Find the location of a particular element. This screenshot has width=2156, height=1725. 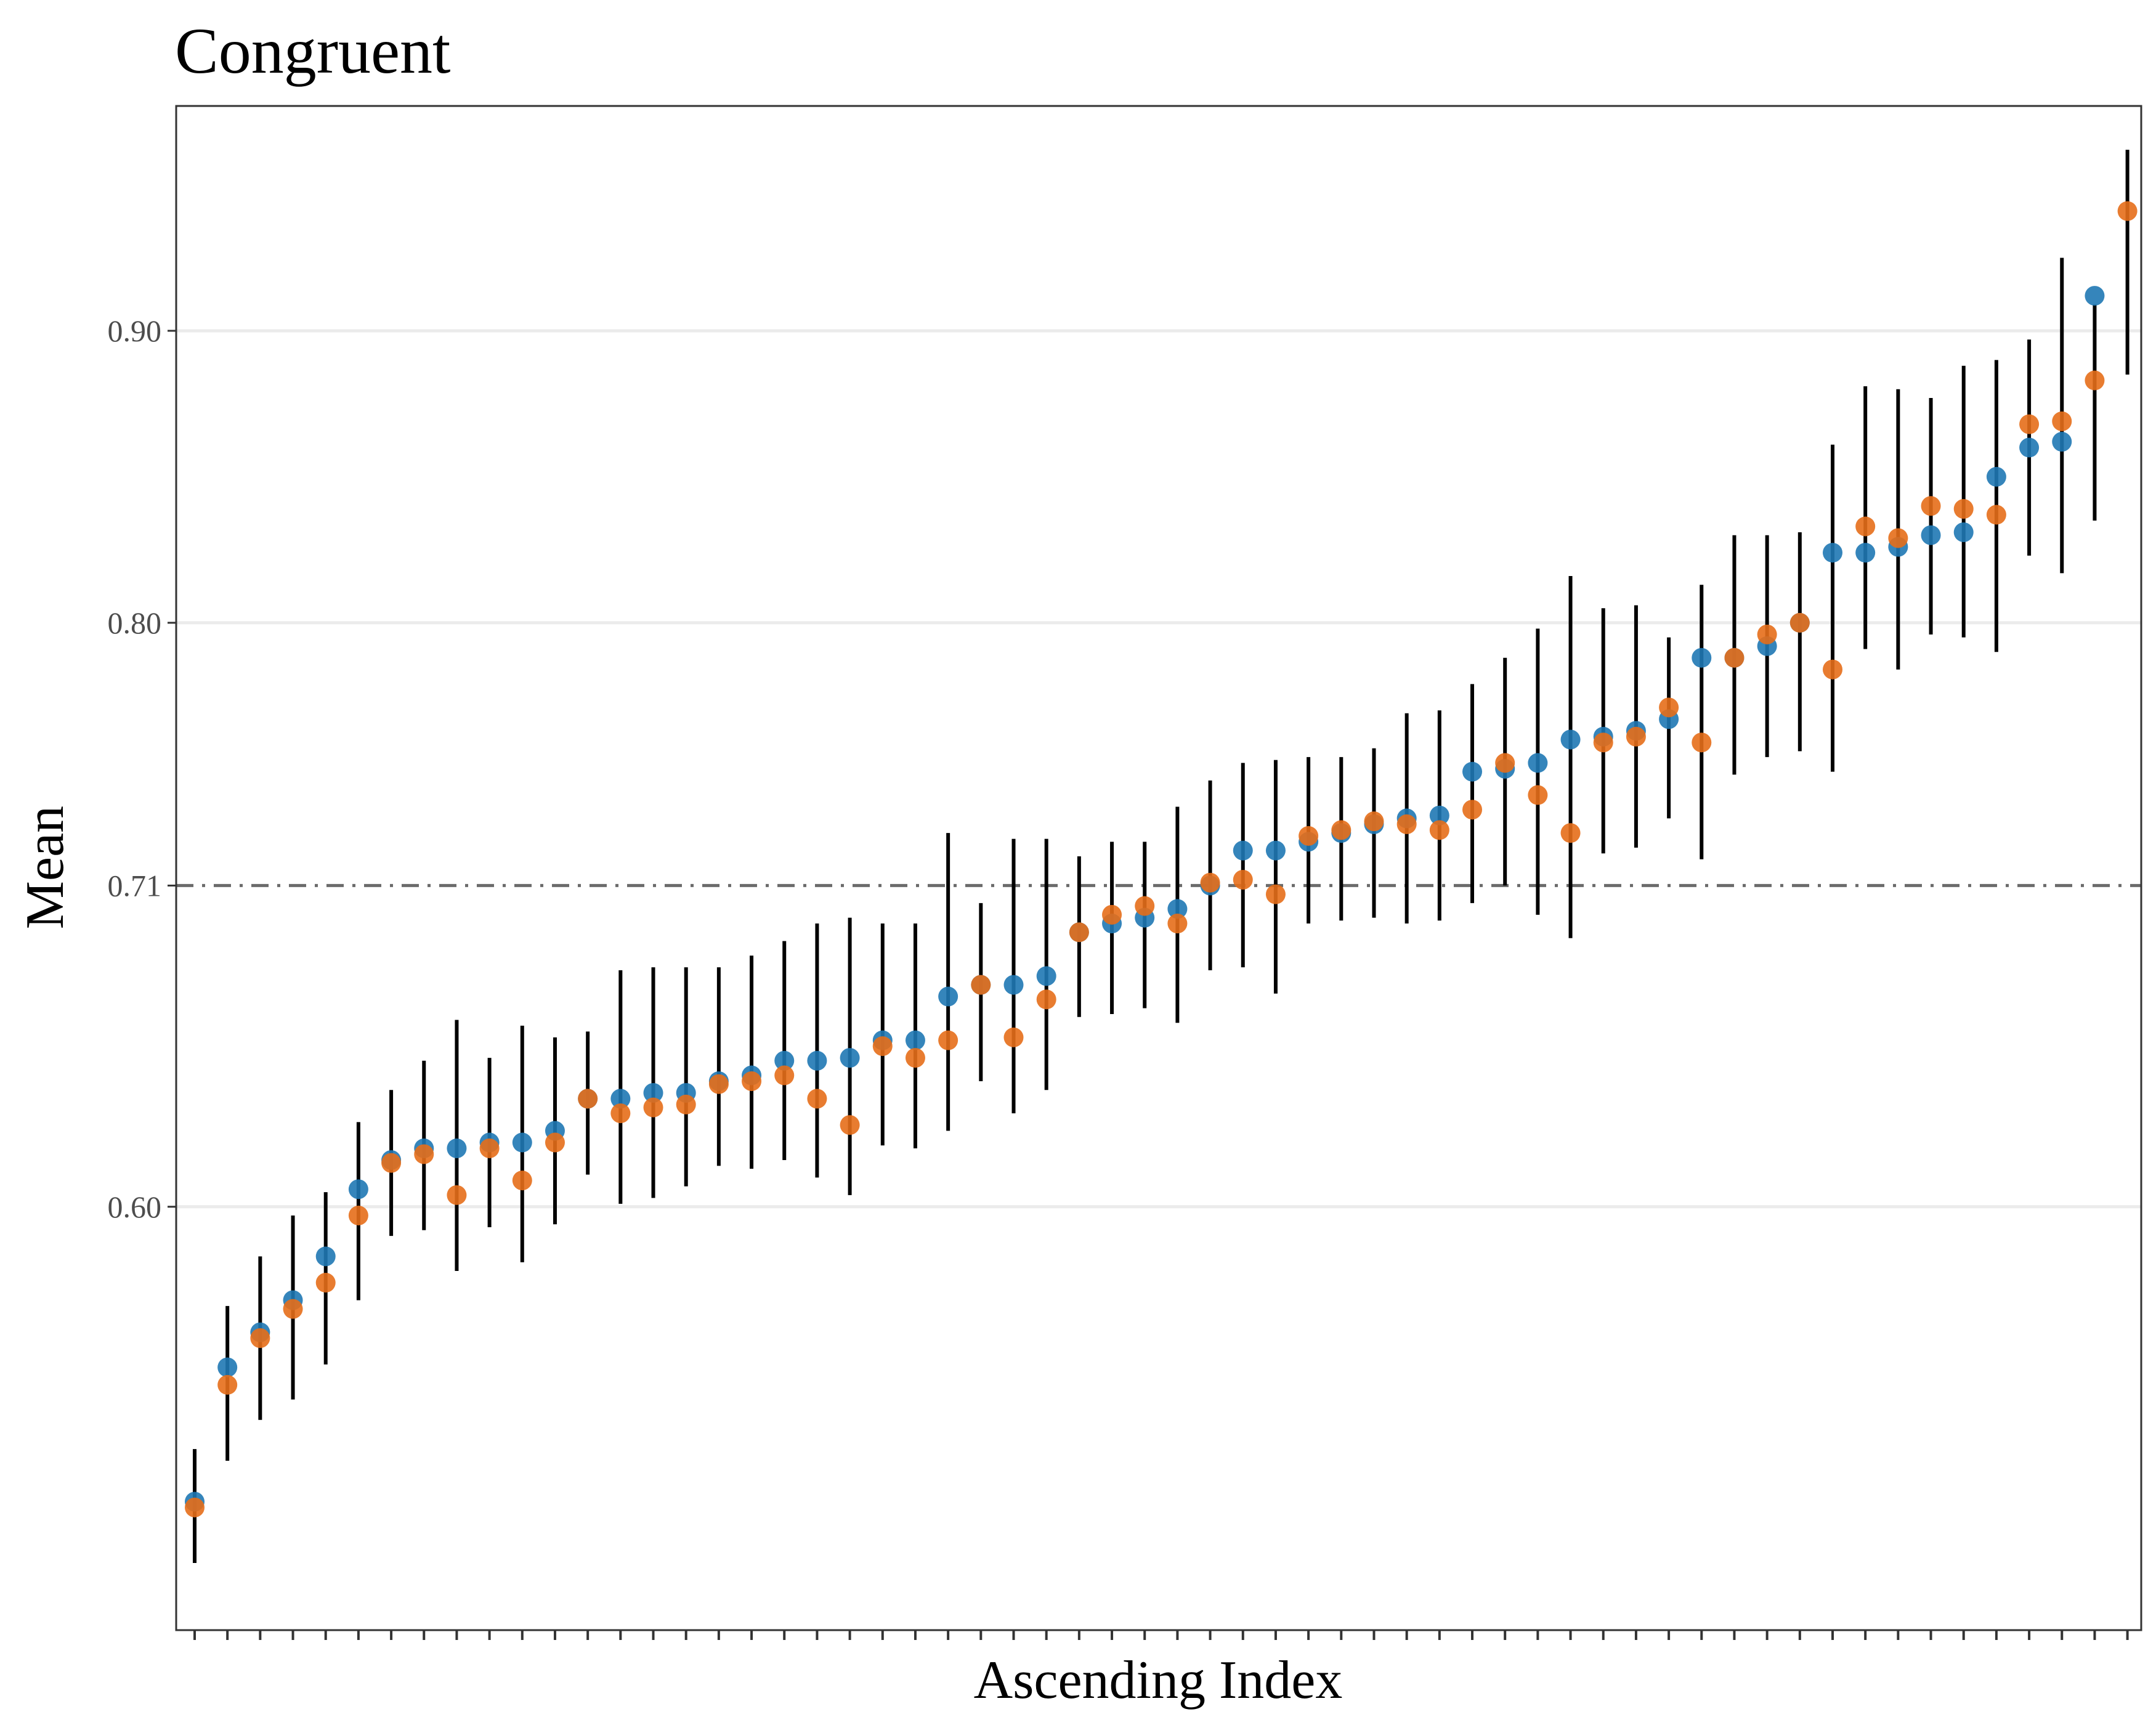

x-axis is located at coordinates (1161, 1635).